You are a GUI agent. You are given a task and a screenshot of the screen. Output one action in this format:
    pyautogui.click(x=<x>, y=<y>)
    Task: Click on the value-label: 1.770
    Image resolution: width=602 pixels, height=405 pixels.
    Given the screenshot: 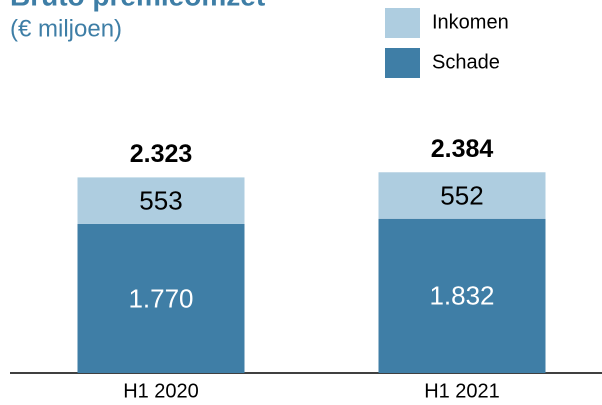 What is the action you would take?
    pyautogui.click(x=160, y=298)
    